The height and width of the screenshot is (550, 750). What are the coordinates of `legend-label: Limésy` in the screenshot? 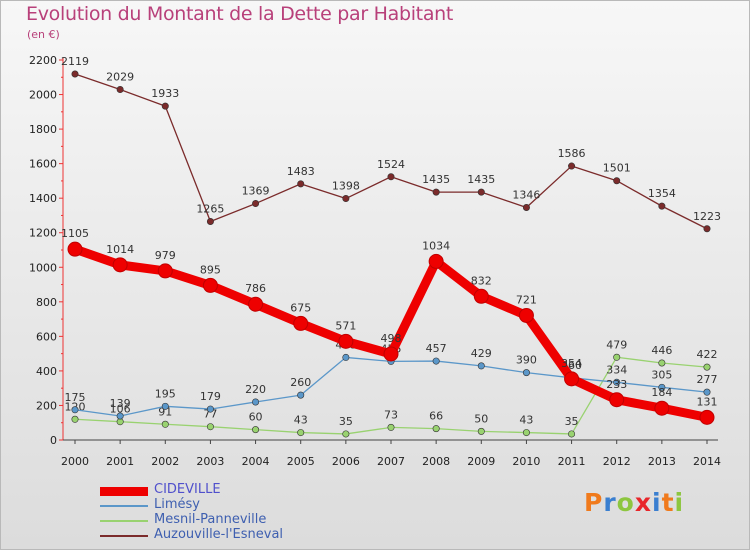 It's located at (177, 504).